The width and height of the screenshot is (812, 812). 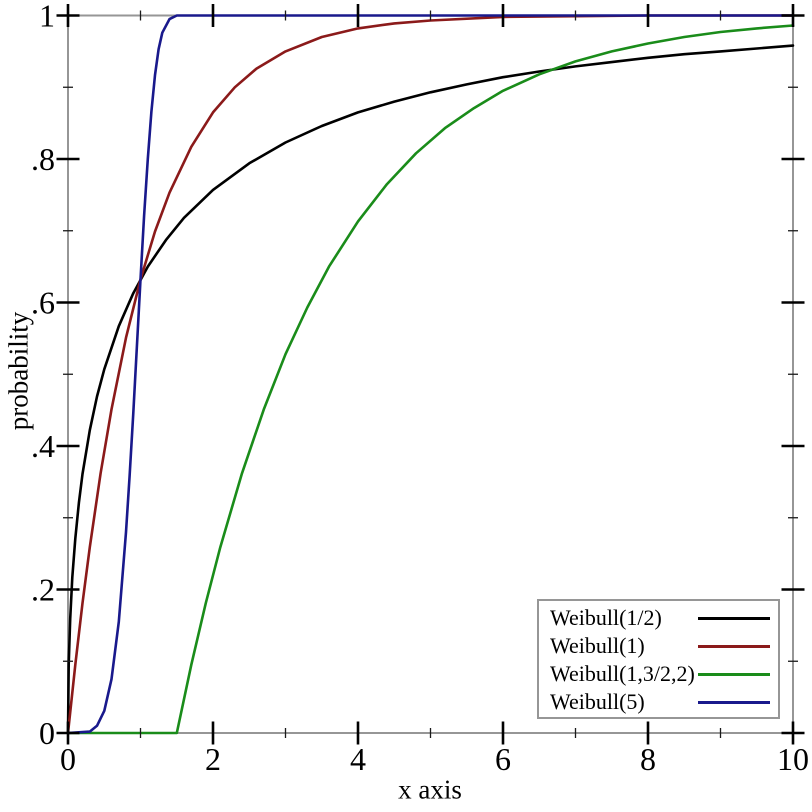 I want to click on y-tick-label: .6, so click(x=43, y=303).